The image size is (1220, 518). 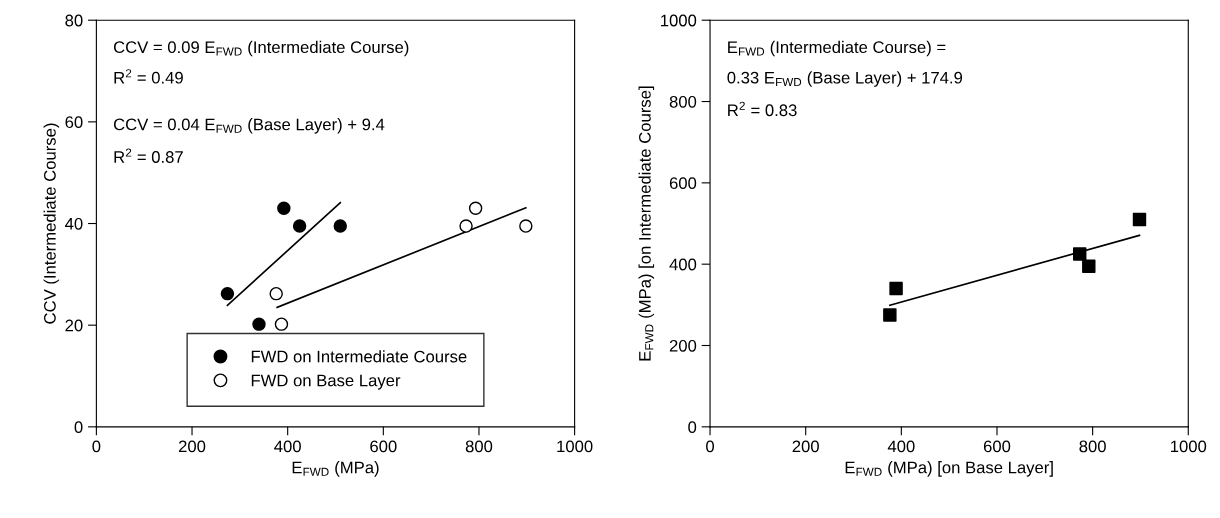 I want to click on y-axis-title: CCV (Intermediate Course), so click(x=51, y=223).